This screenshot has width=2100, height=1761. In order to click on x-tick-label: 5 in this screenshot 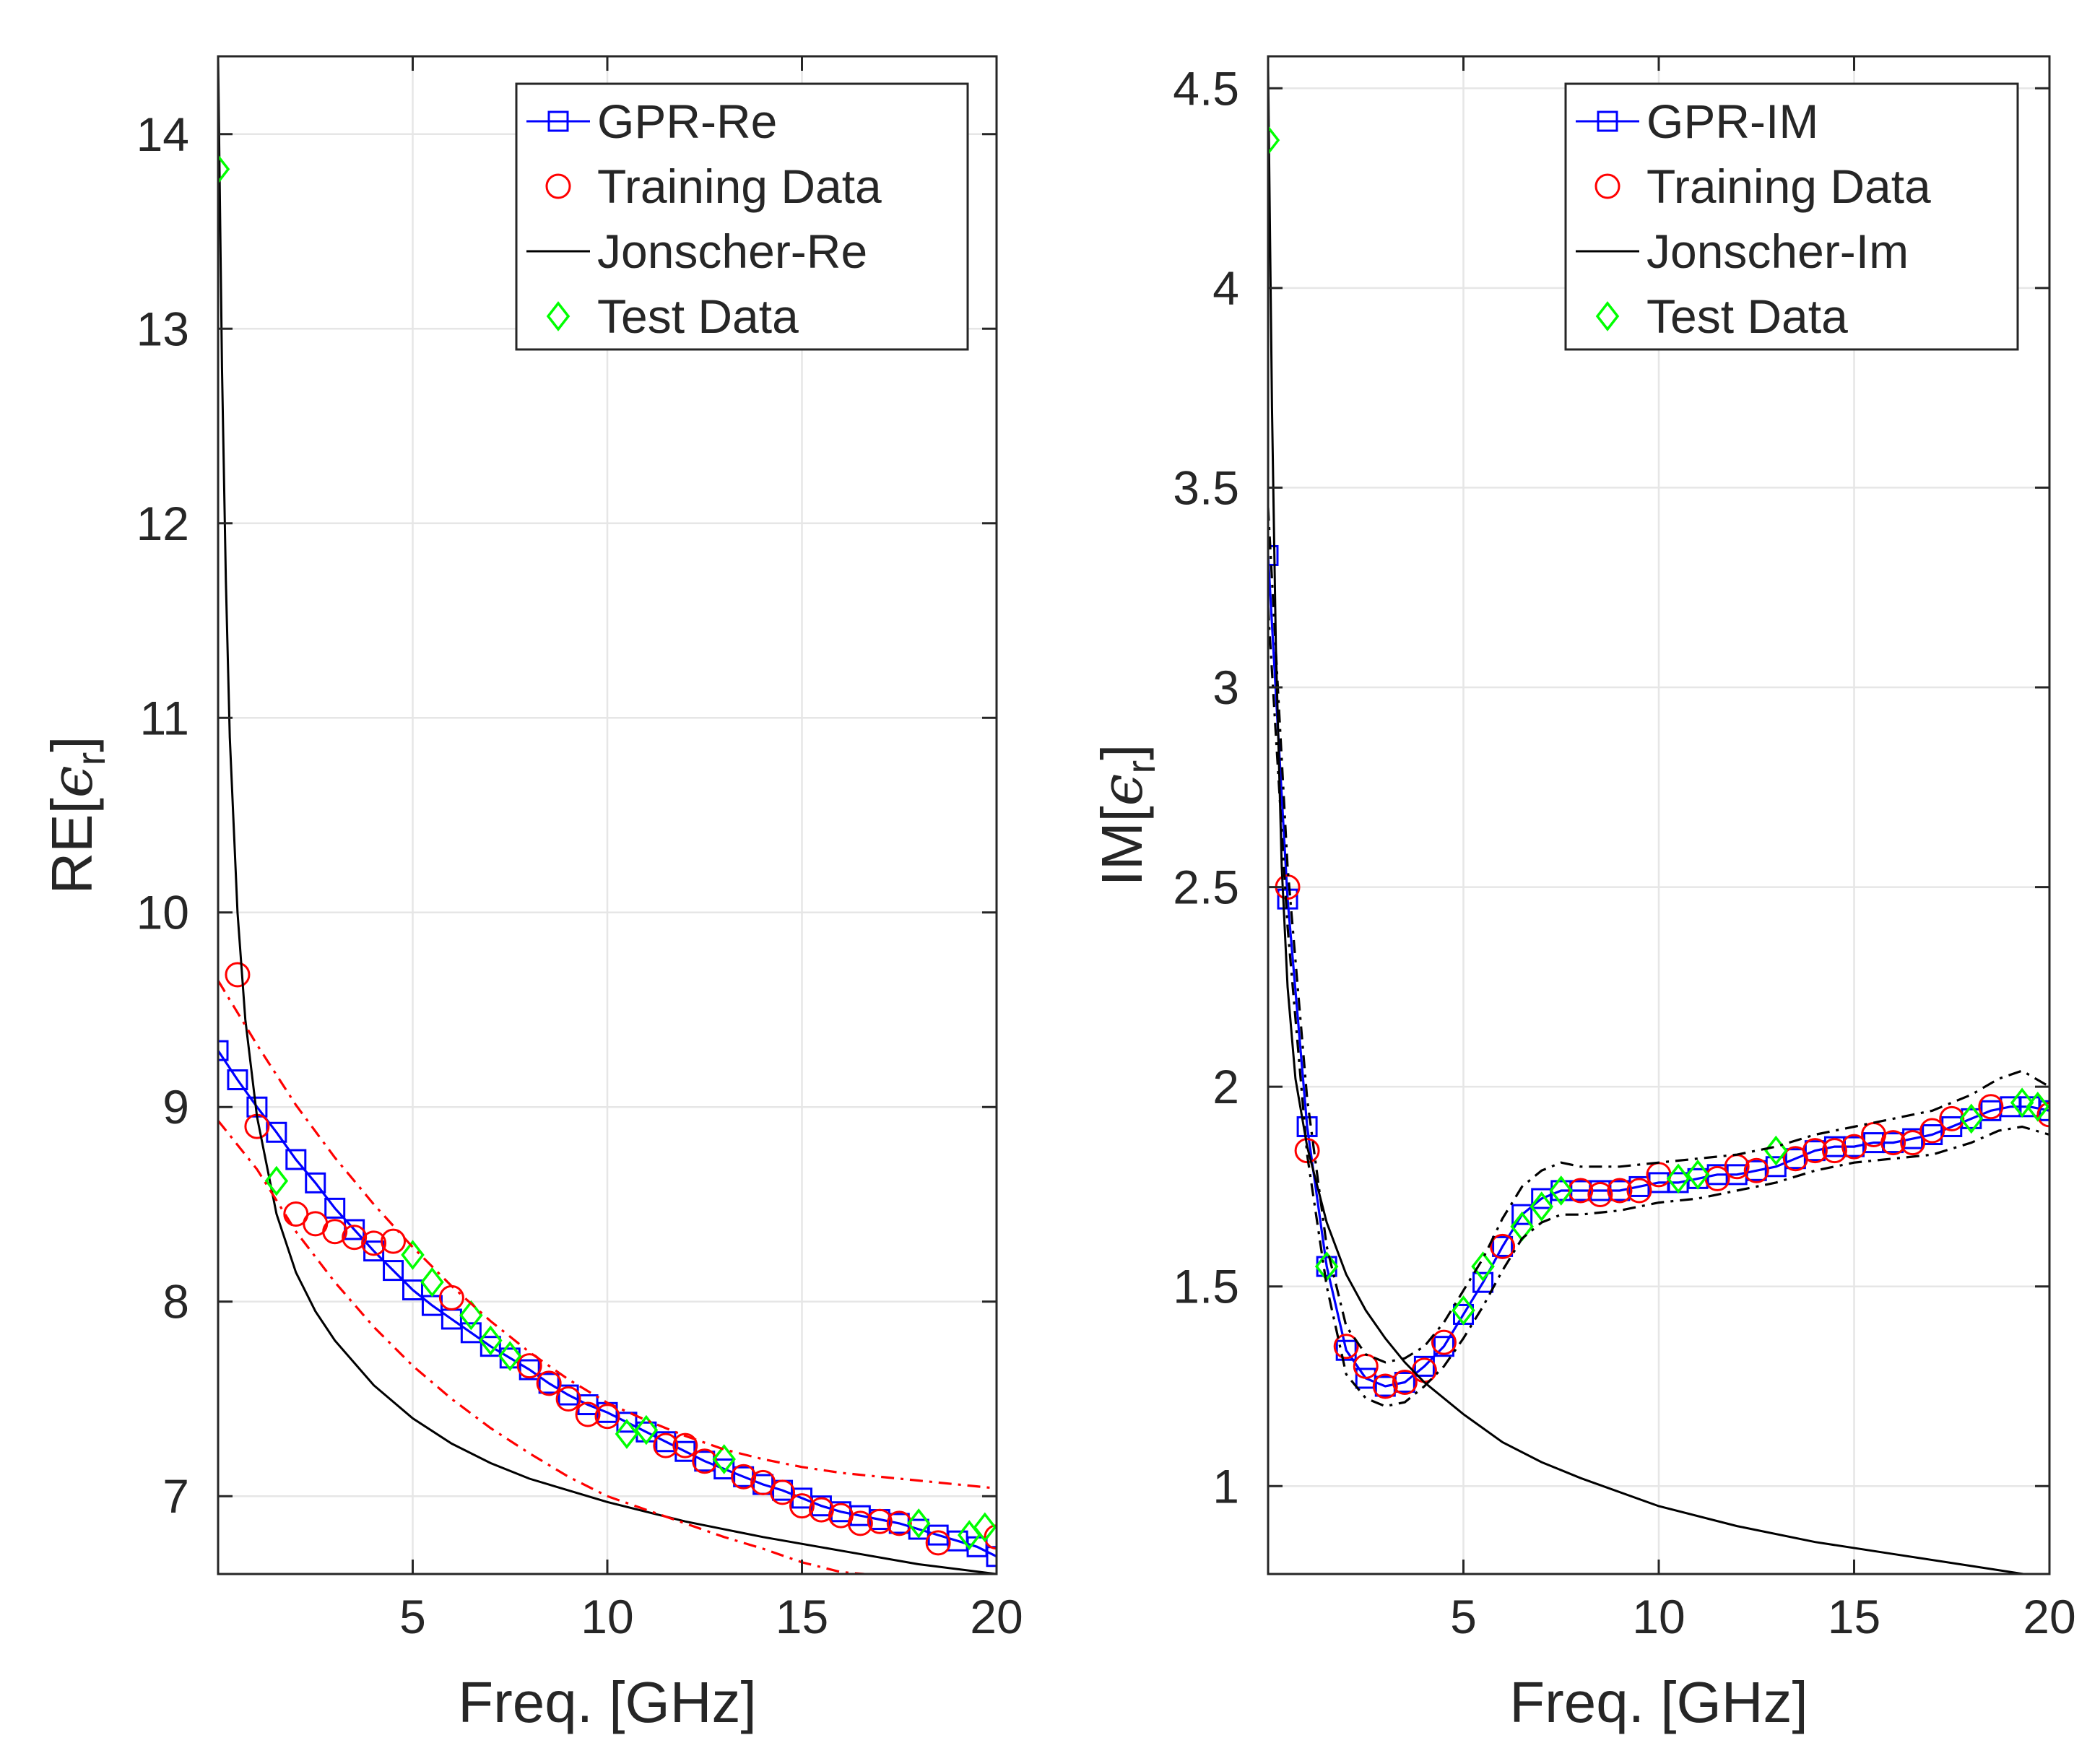, I will do `click(413, 1616)`.